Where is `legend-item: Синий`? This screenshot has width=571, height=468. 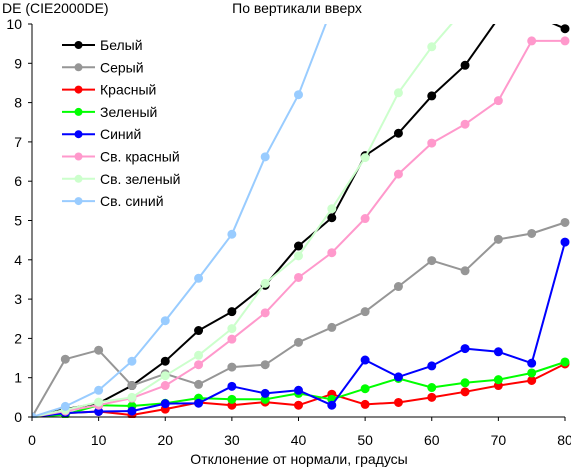 legend-item: Синий is located at coordinates (101, 134).